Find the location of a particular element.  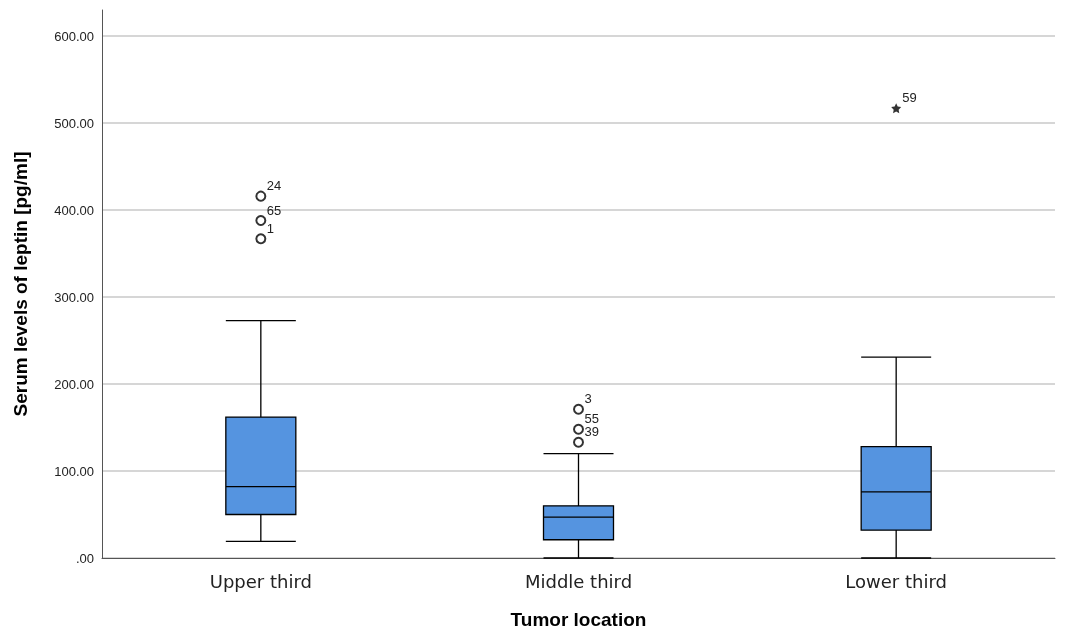

annotation: 55 is located at coordinates (591, 419).